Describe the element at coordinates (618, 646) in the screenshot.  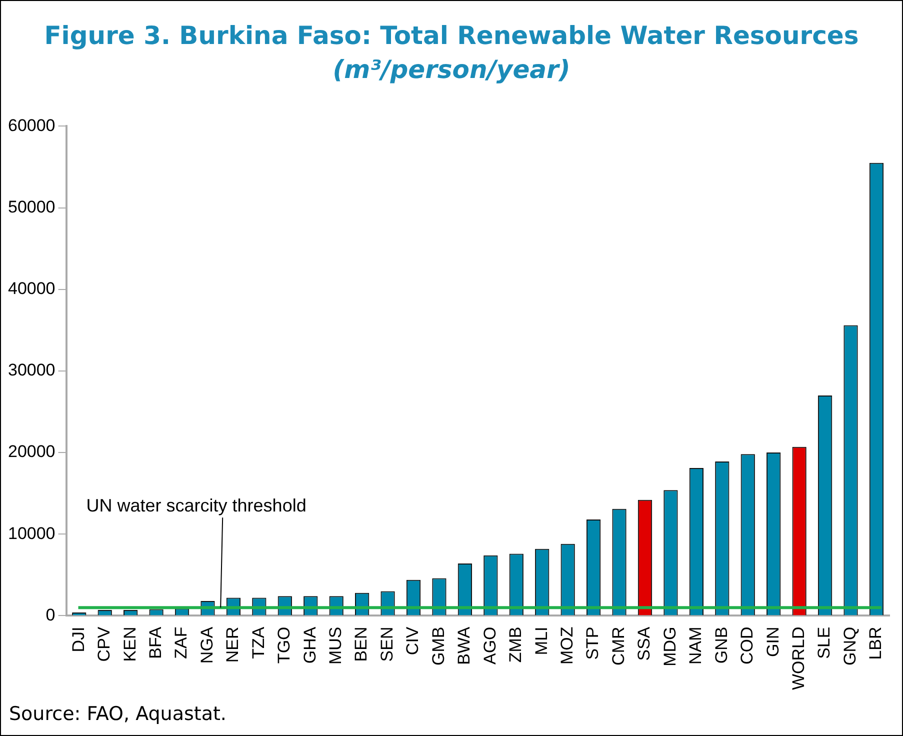
I see `x-tick-label: CMR` at that location.